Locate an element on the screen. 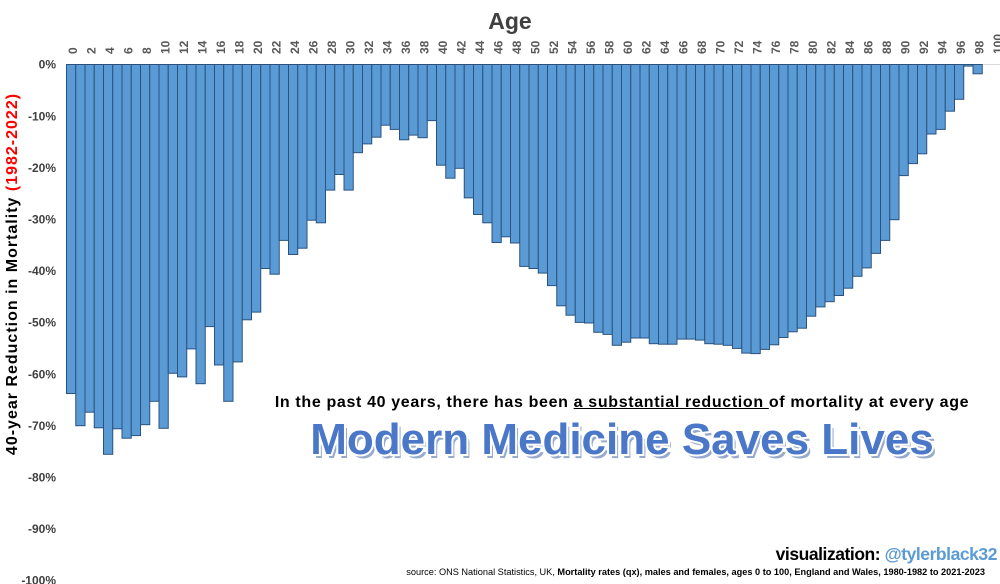 The image size is (1000, 584). svg-text: -30% is located at coordinates (42, 220).